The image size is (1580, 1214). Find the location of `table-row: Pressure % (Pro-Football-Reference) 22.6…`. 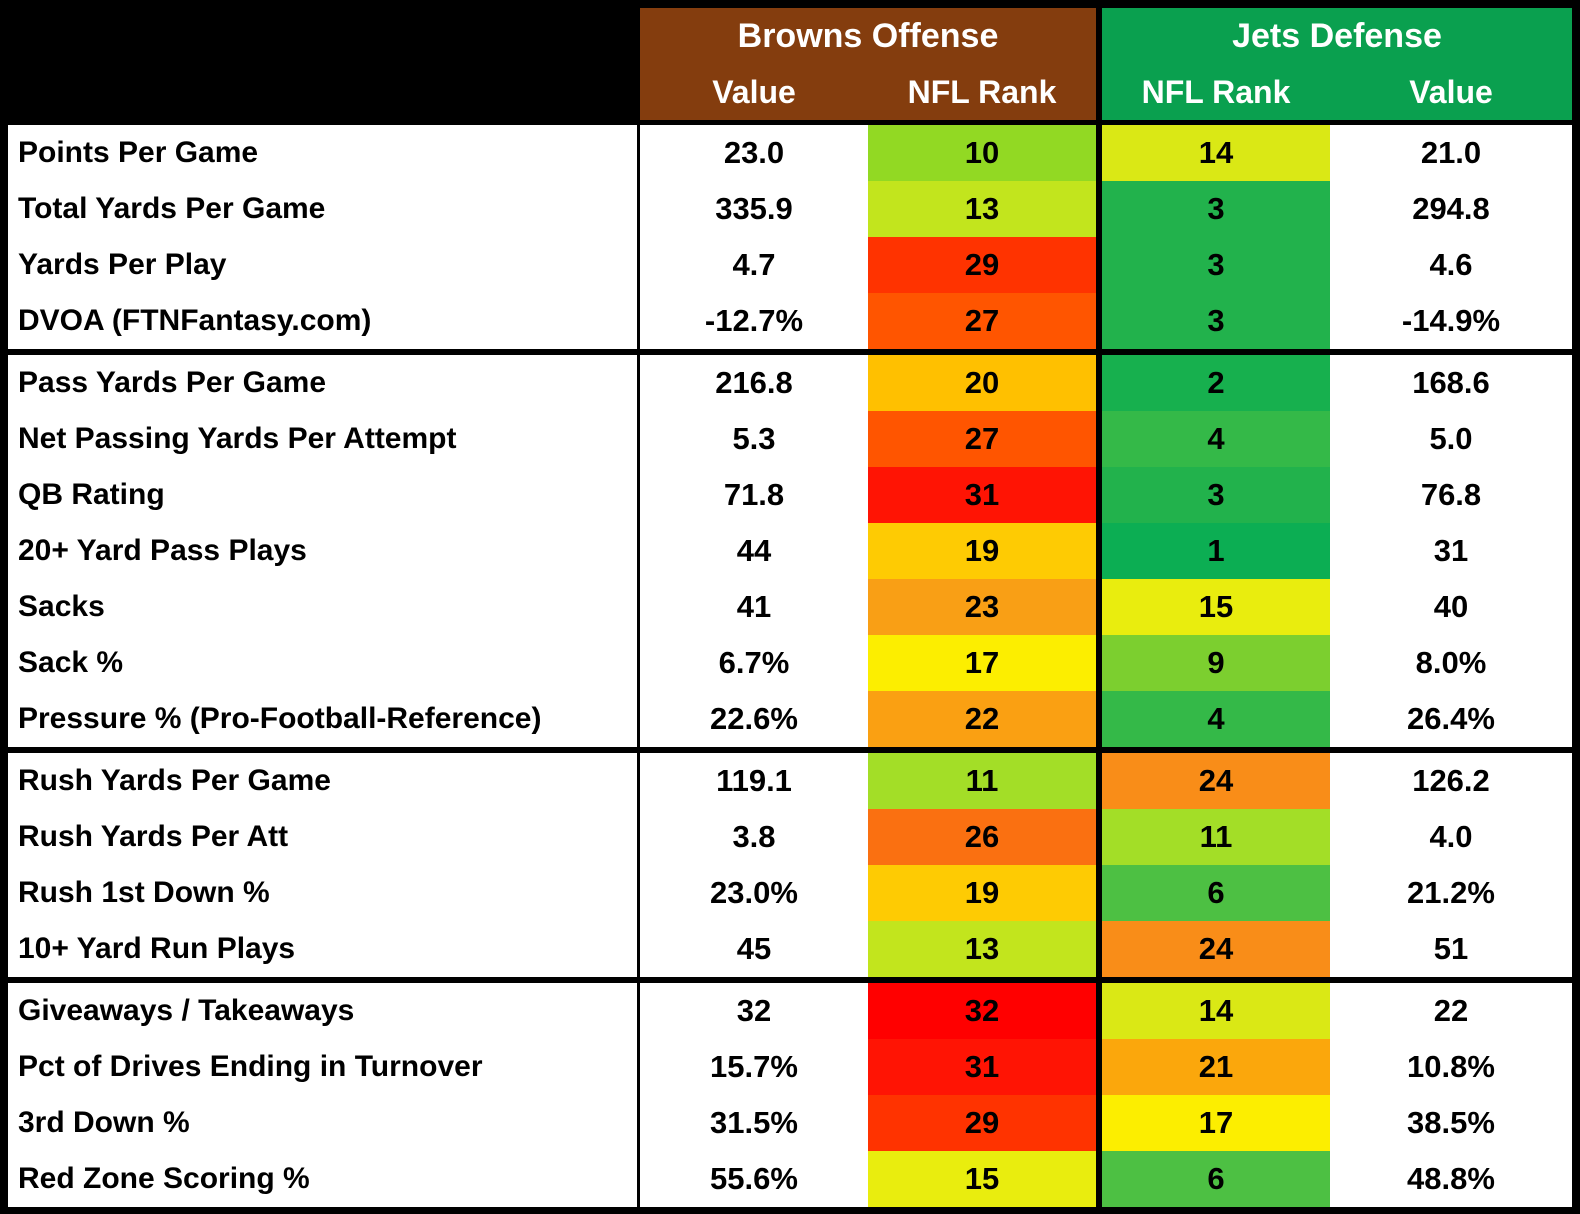

table-row: Pressure % (Pro-Football-Reference) 22.6… is located at coordinates (790, 719).